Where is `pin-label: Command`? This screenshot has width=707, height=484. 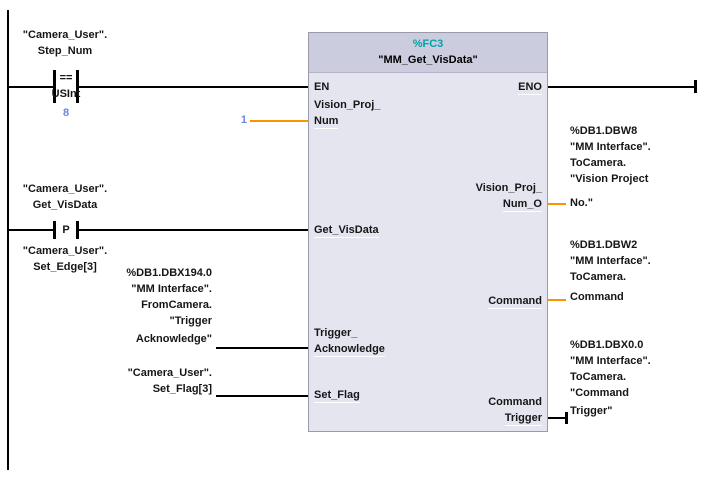
pin-label: Command is located at coordinates (515, 302).